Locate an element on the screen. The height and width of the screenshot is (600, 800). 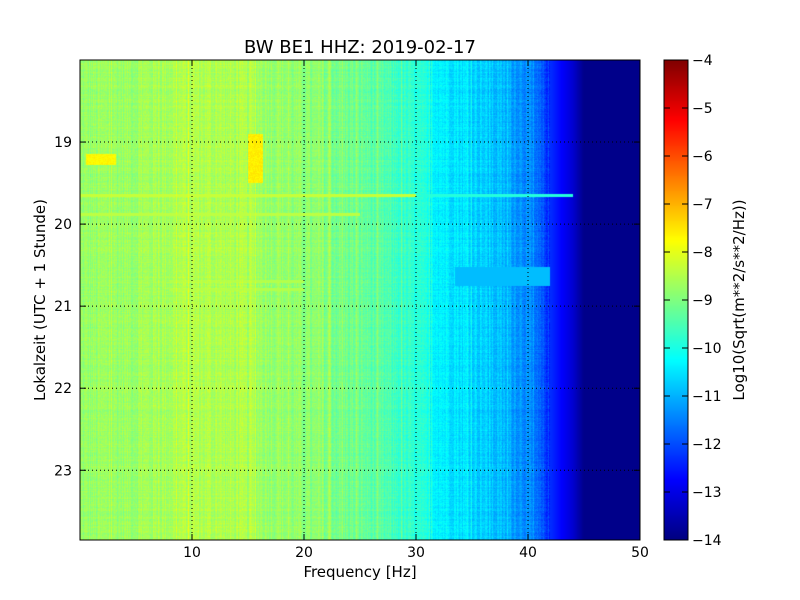
colorbar-tick-label: −14 is located at coordinates (707, 541).